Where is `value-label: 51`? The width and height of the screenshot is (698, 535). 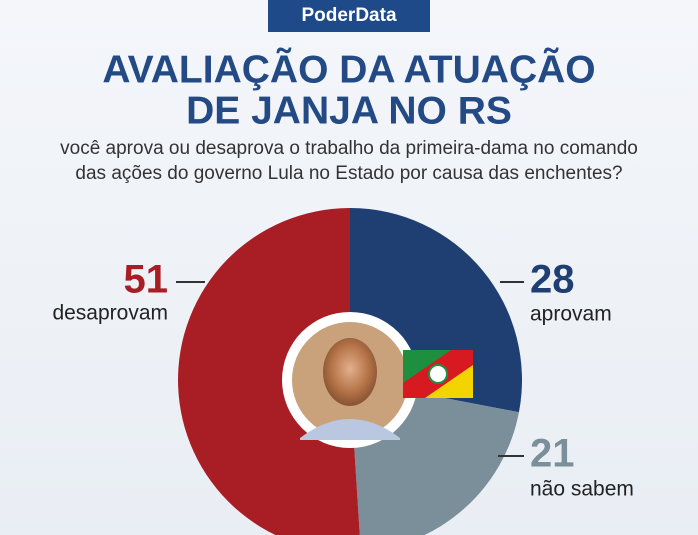
value-label: 51 is located at coordinates (146, 280).